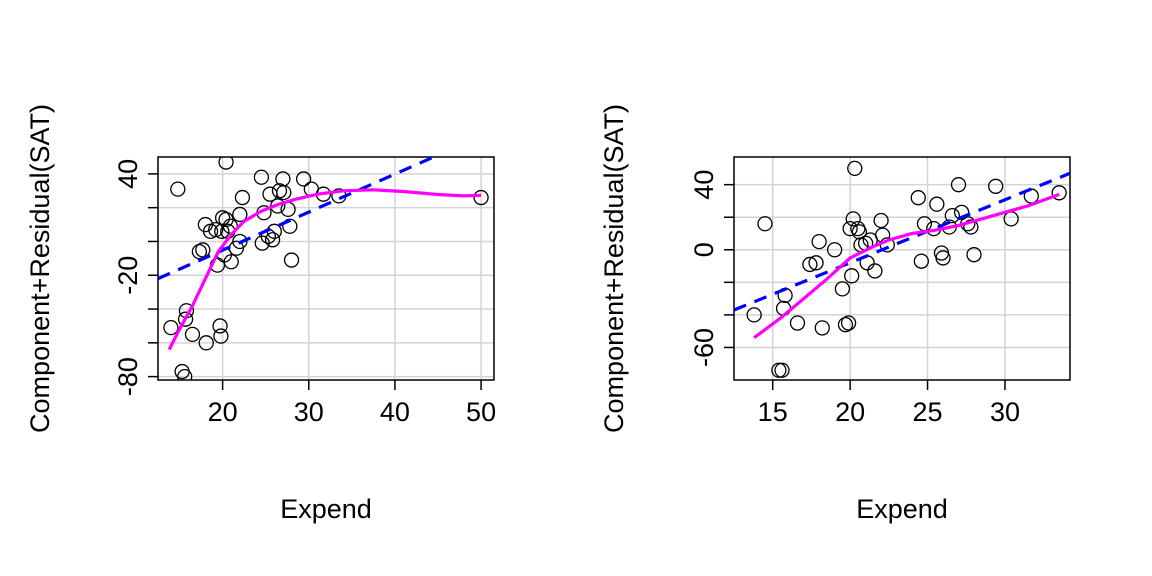  What do you see at coordinates (704, 347) in the screenshot?
I see `y-tick-label: -60` at bounding box center [704, 347].